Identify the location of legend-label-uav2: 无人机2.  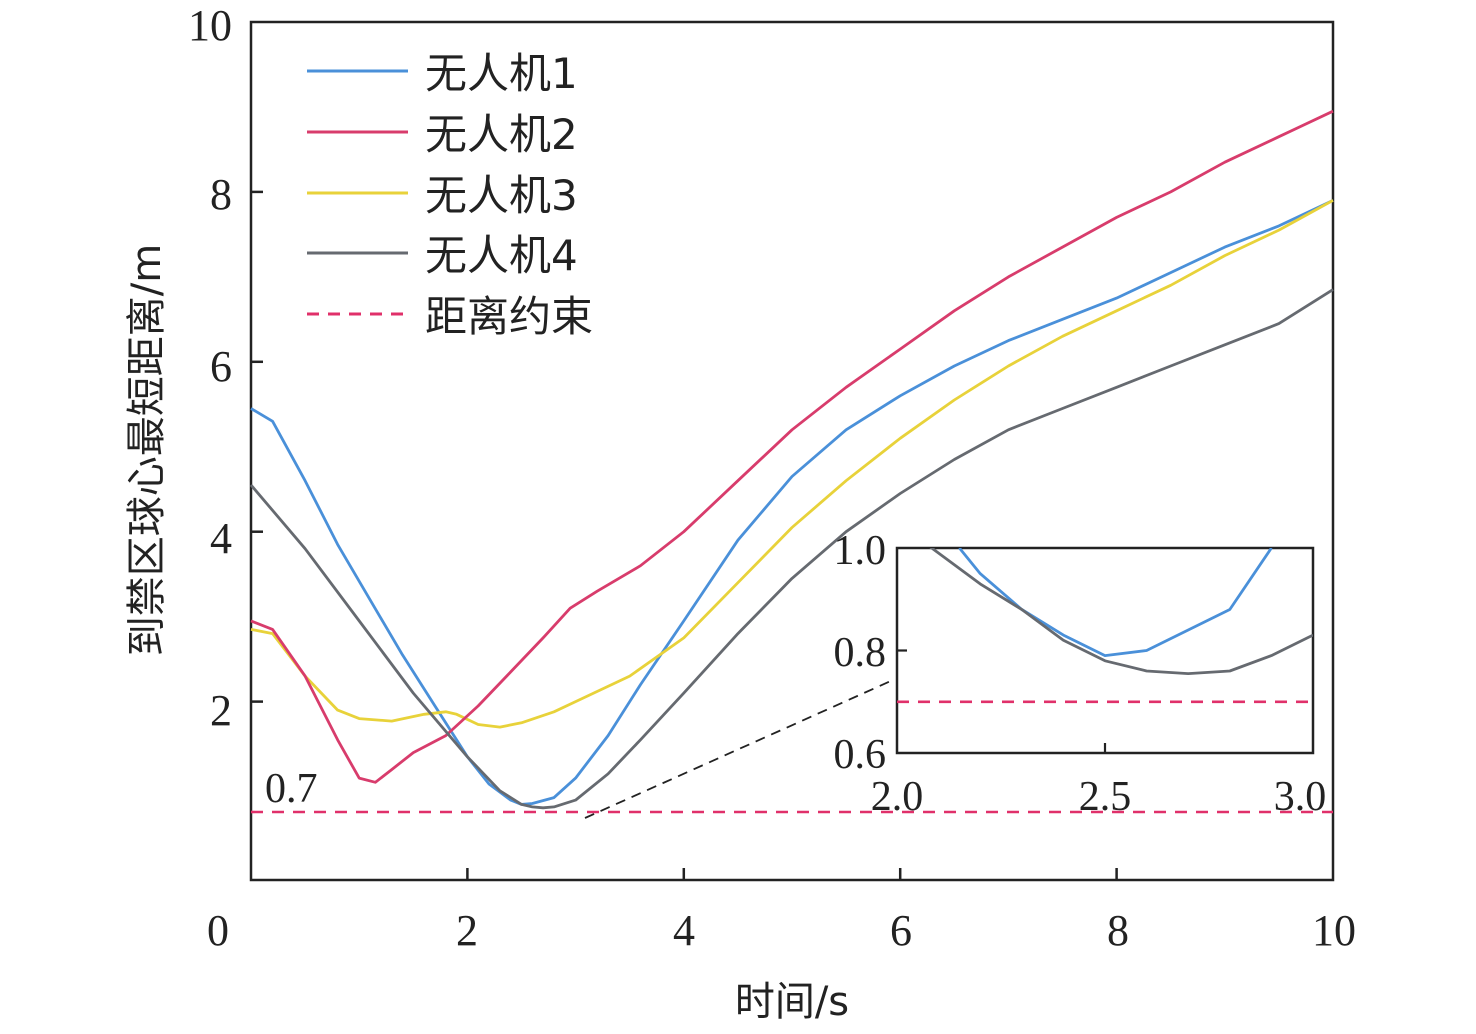
(501, 134).